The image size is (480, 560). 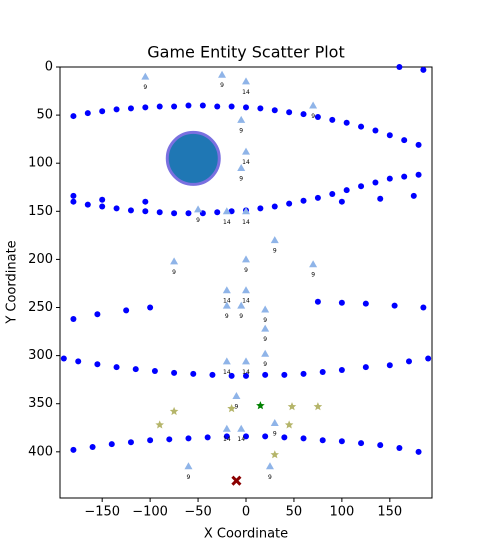 I want to click on x-tick-label: −100, so click(x=150, y=512).